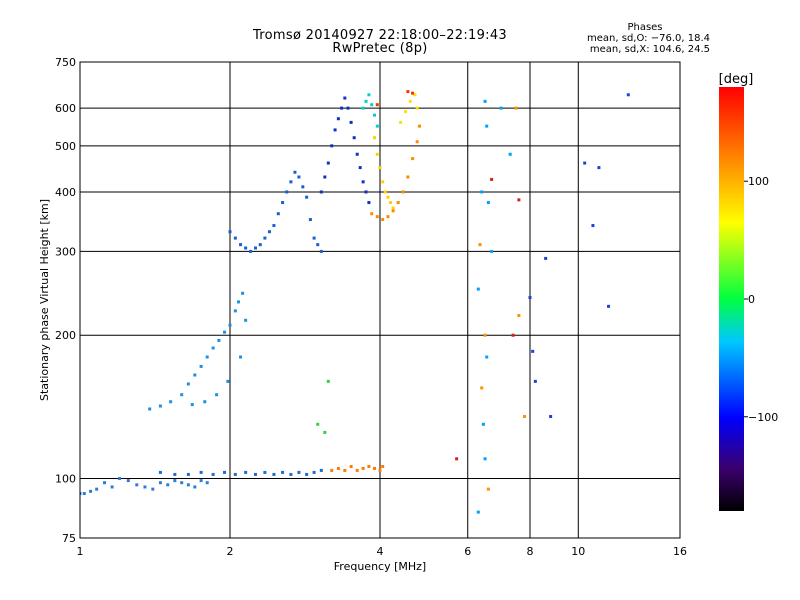 This screenshot has height=600, width=800. What do you see at coordinates (230, 551) in the screenshot?
I see `x-tick-label: 2` at bounding box center [230, 551].